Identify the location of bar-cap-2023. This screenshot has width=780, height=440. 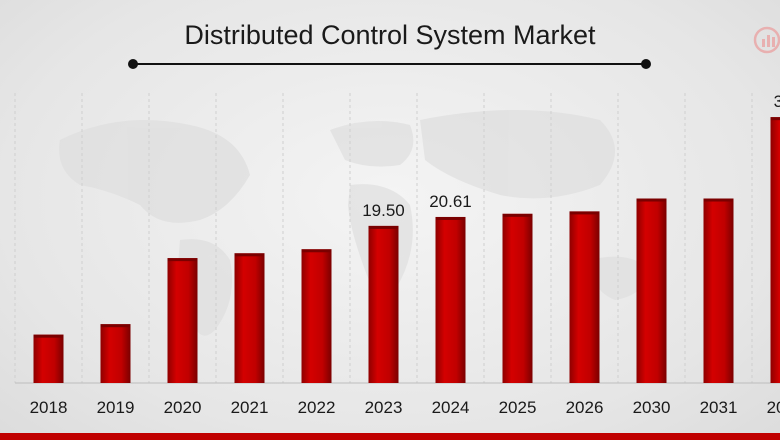
(383, 227).